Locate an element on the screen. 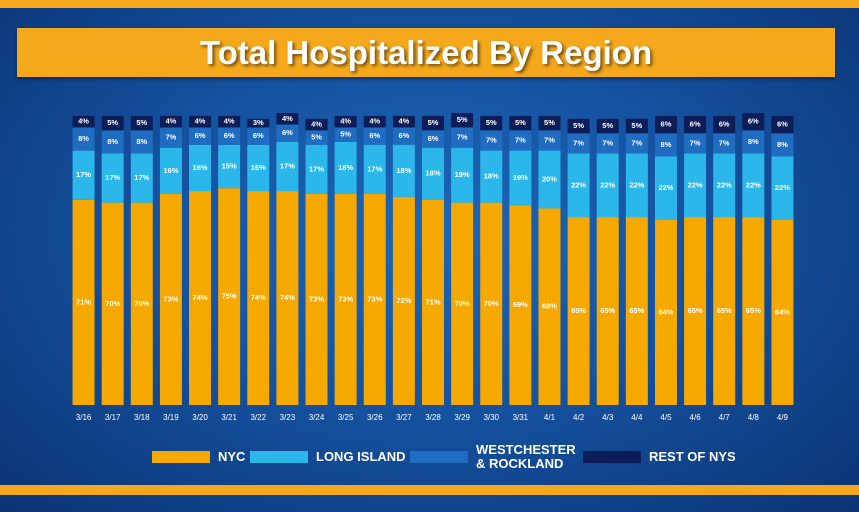 The width and height of the screenshot is (859, 512). x-tick-label: 3/20 is located at coordinates (200, 417).